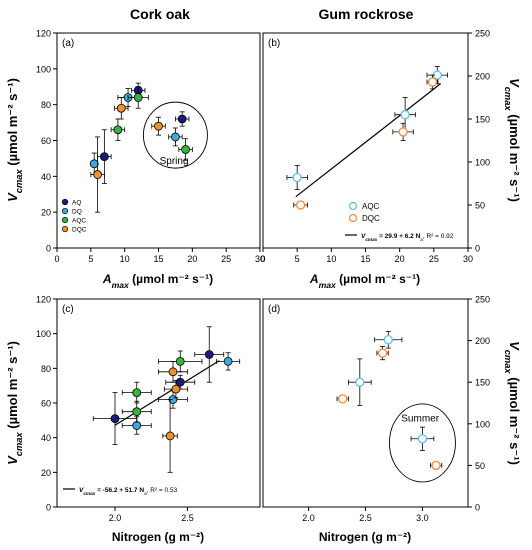 The height and width of the screenshot is (550, 532). Describe the element at coordinates (371, 206) in the screenshot. I see `legend-label-AQC: AQC` at that location.